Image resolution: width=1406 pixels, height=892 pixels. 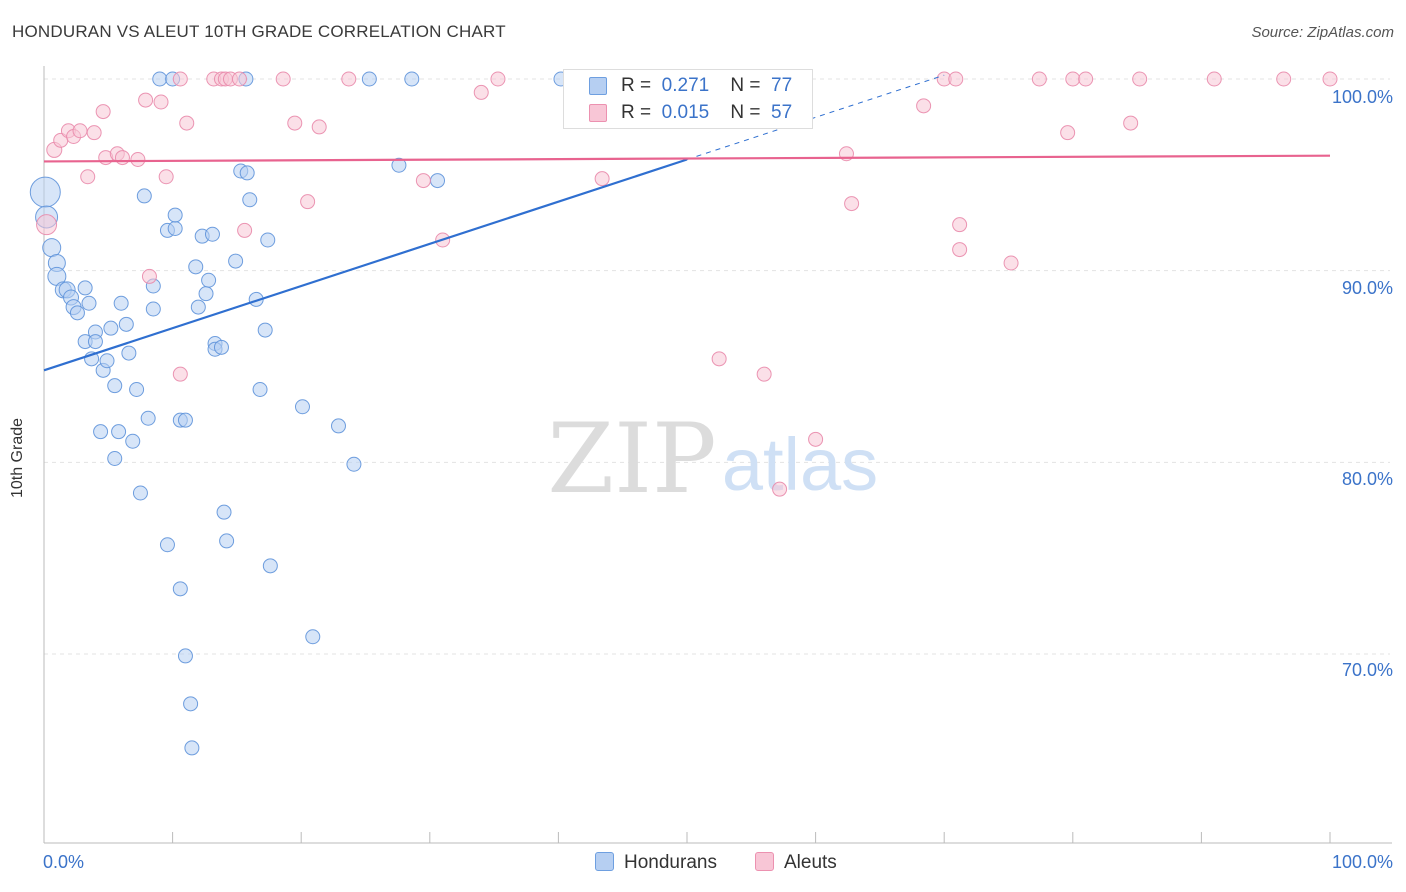 I want to click on bottom-legend-aleuts: Aleuts, so click(x=796, y=863).